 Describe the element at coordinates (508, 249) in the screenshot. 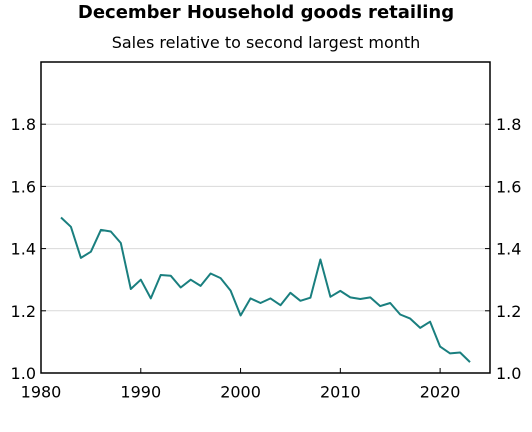

I see `y-tick-label-right: 1.4` at that location.